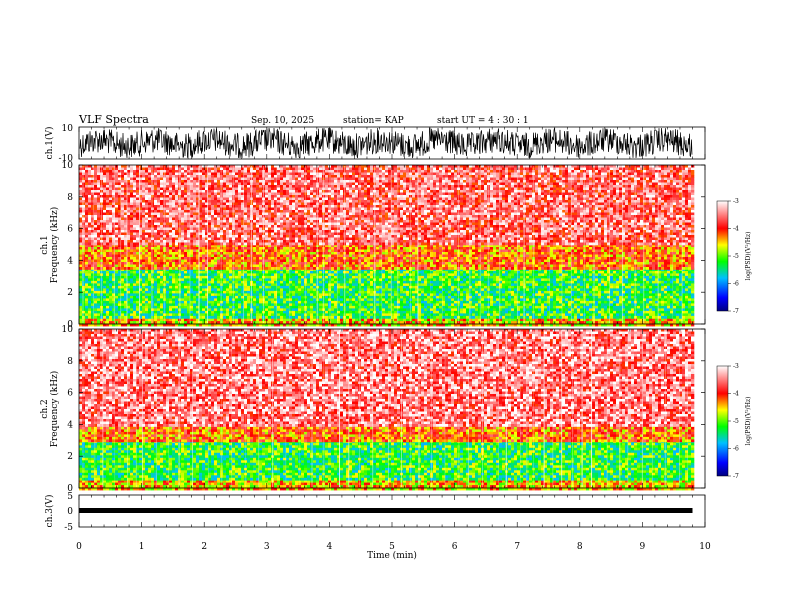  I want to click on ch3-waveform-ylabel: ch.3(V), so click(49, 511).